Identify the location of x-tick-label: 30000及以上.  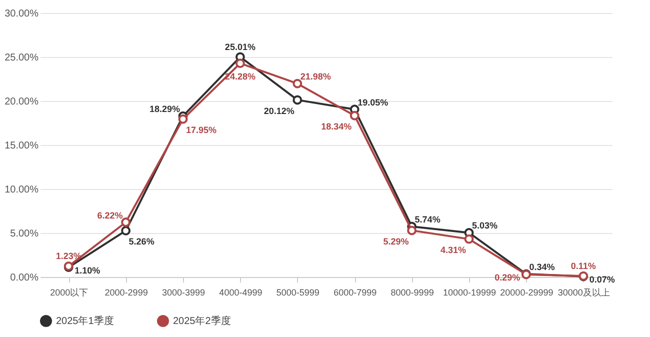
(584, 293).